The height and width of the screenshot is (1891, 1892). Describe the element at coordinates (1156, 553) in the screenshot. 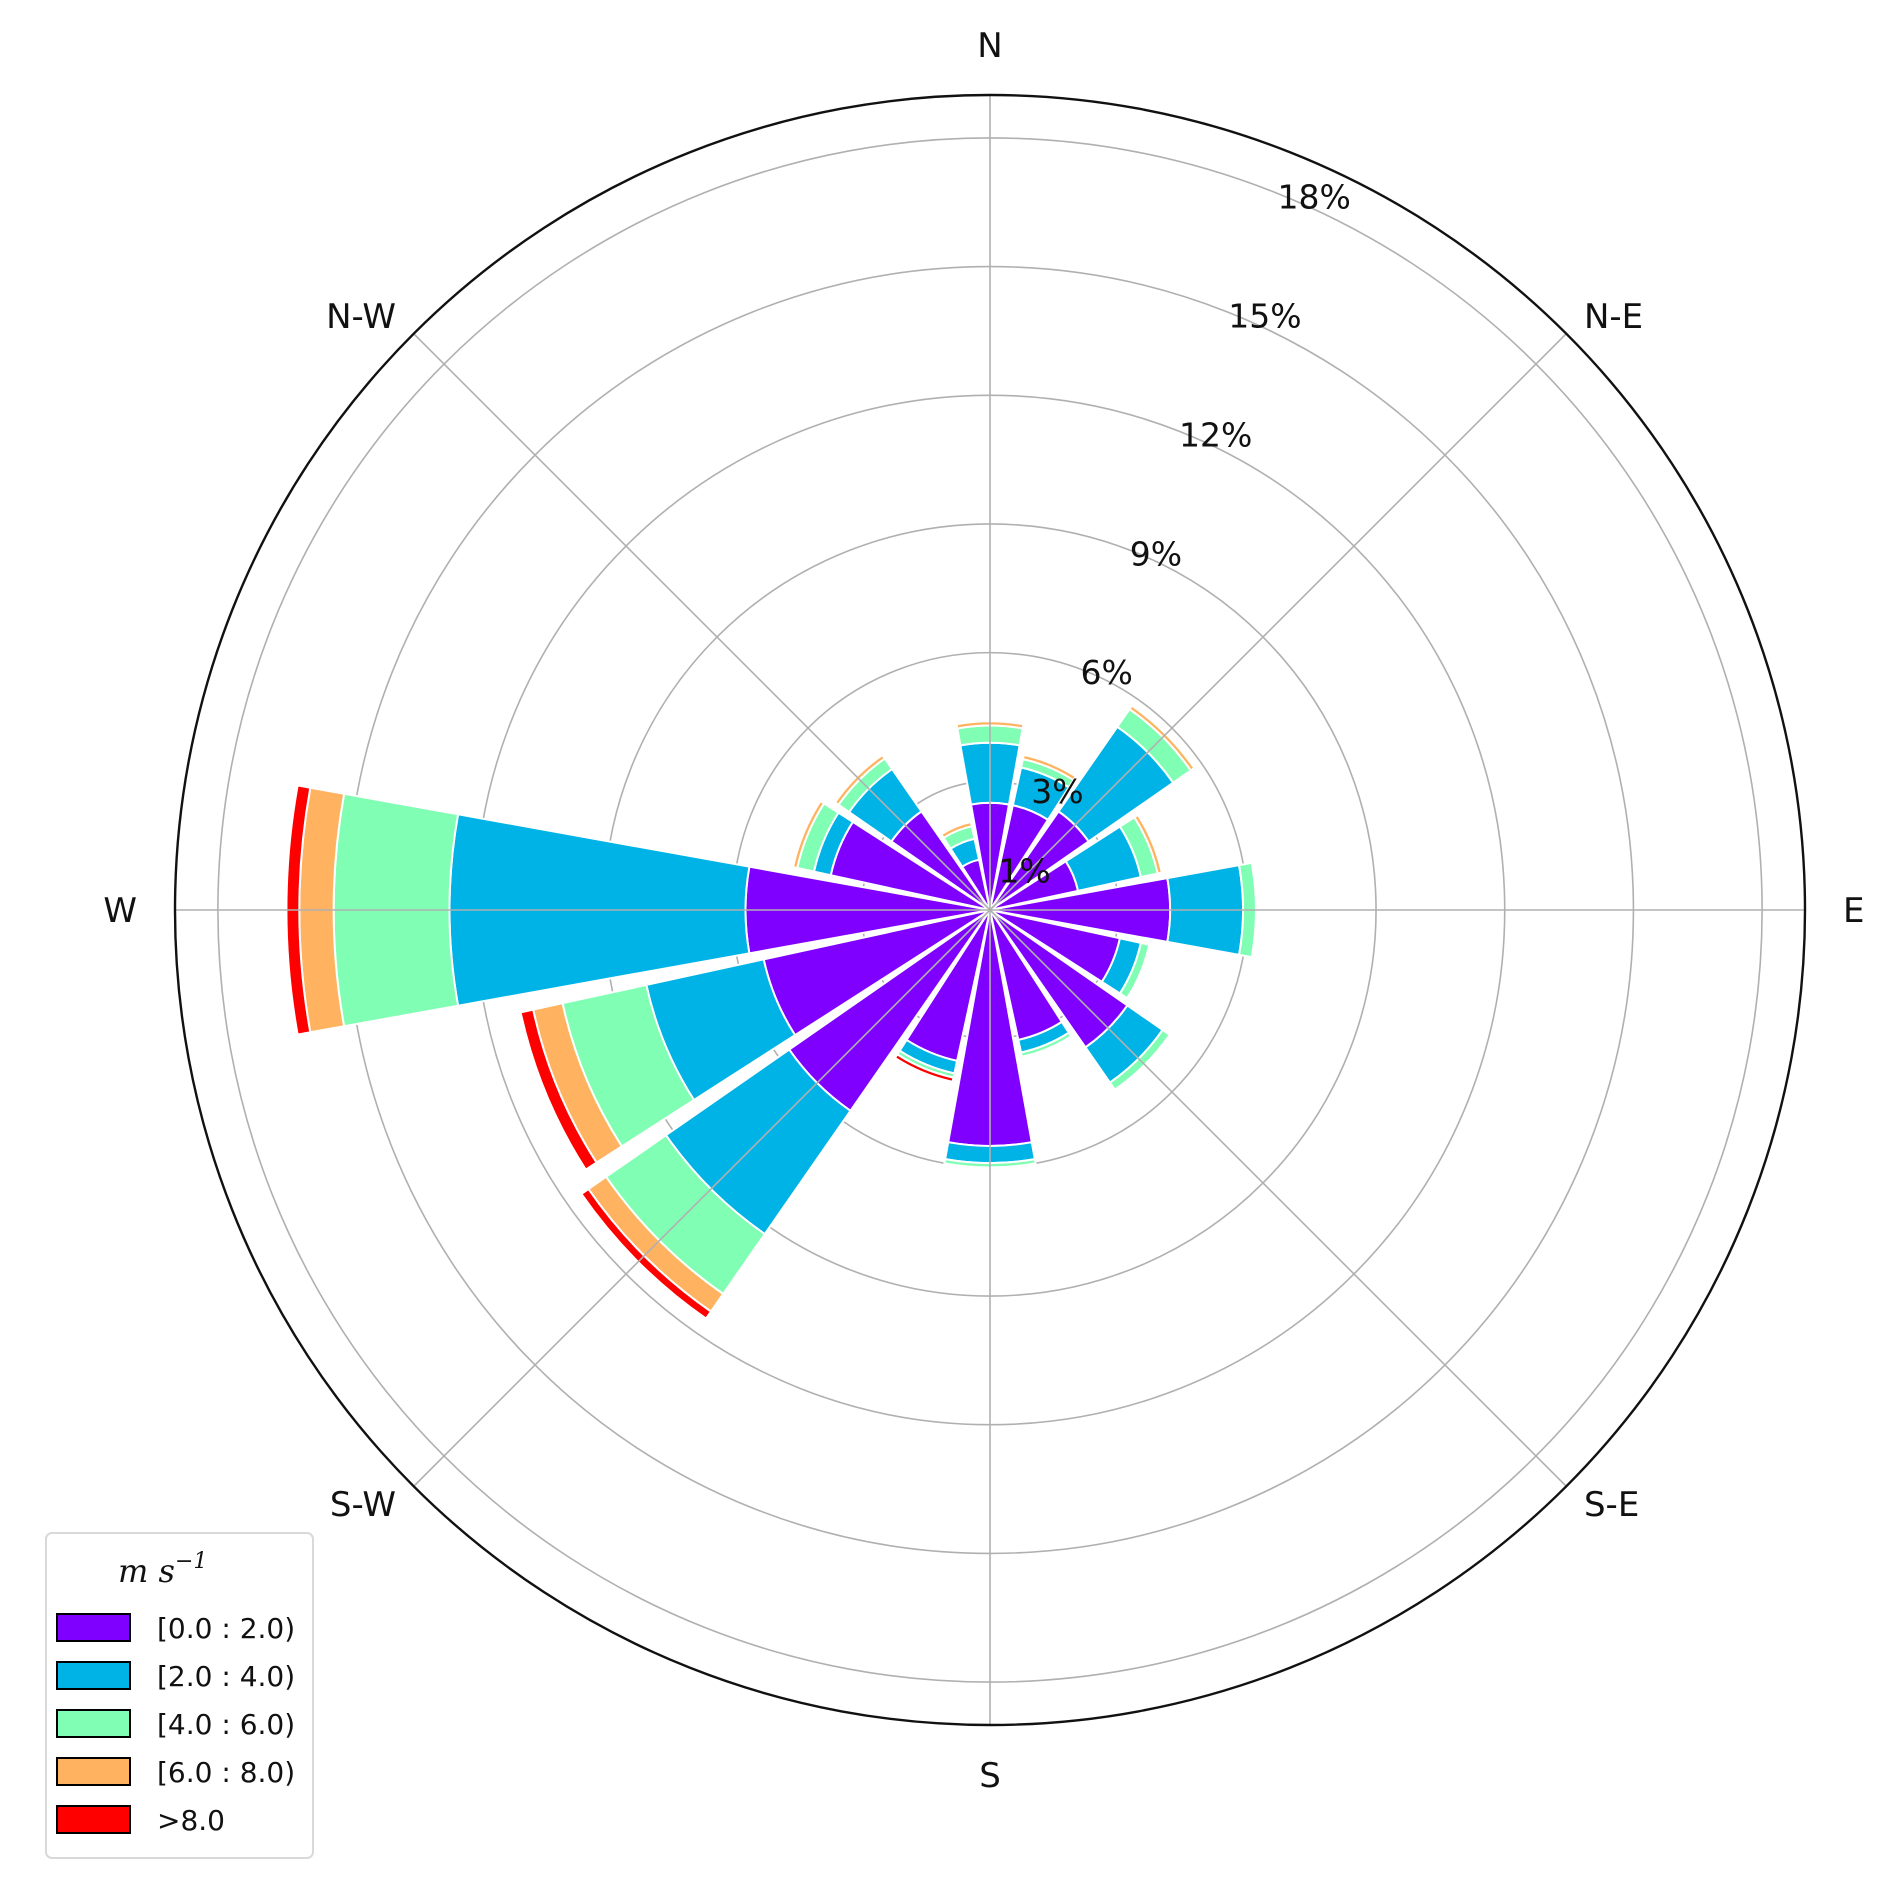

I see `radial-tick-label: 9%` at that location.